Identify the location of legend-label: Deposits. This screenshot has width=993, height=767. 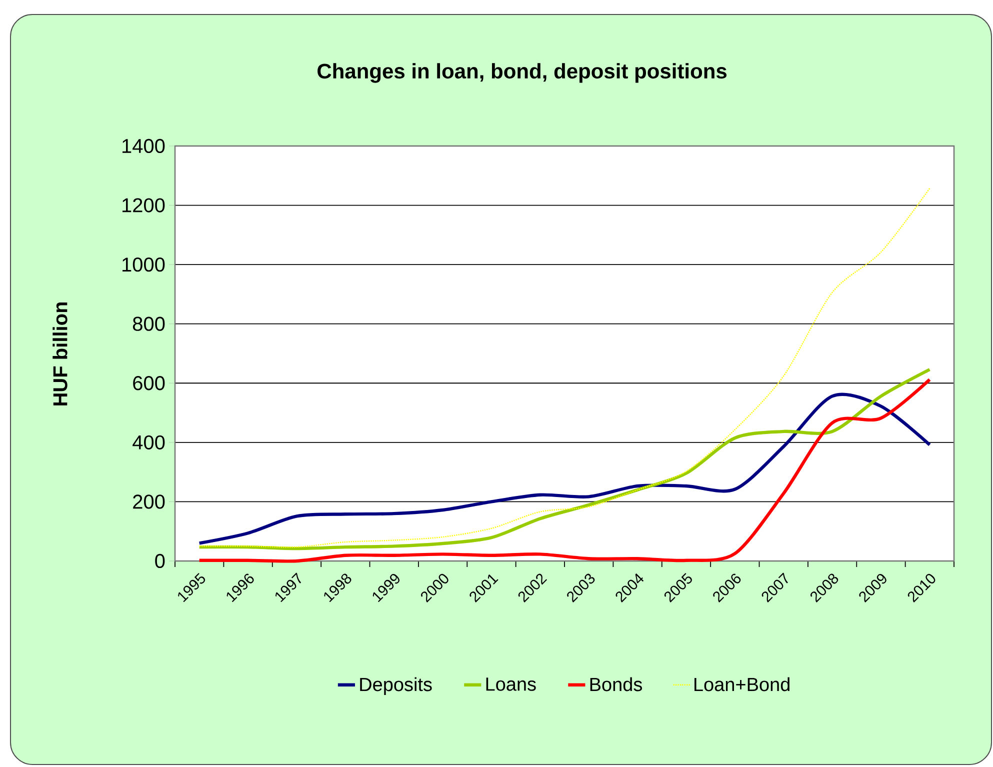
(396, 686).